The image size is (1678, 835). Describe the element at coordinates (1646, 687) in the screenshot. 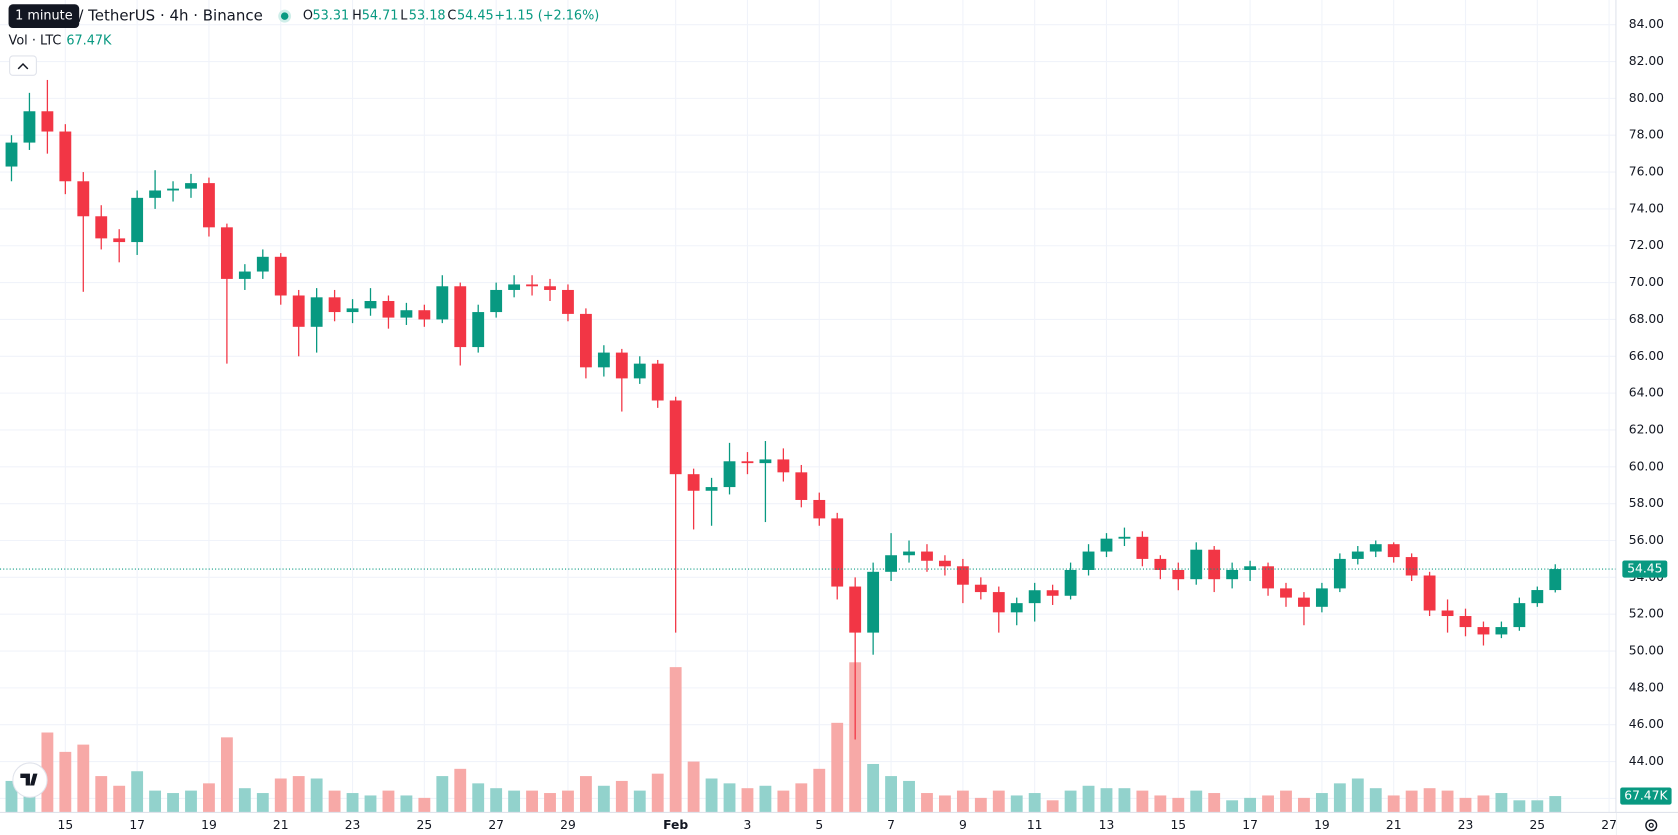

I see `y-tick-label: 48.00` at that location.